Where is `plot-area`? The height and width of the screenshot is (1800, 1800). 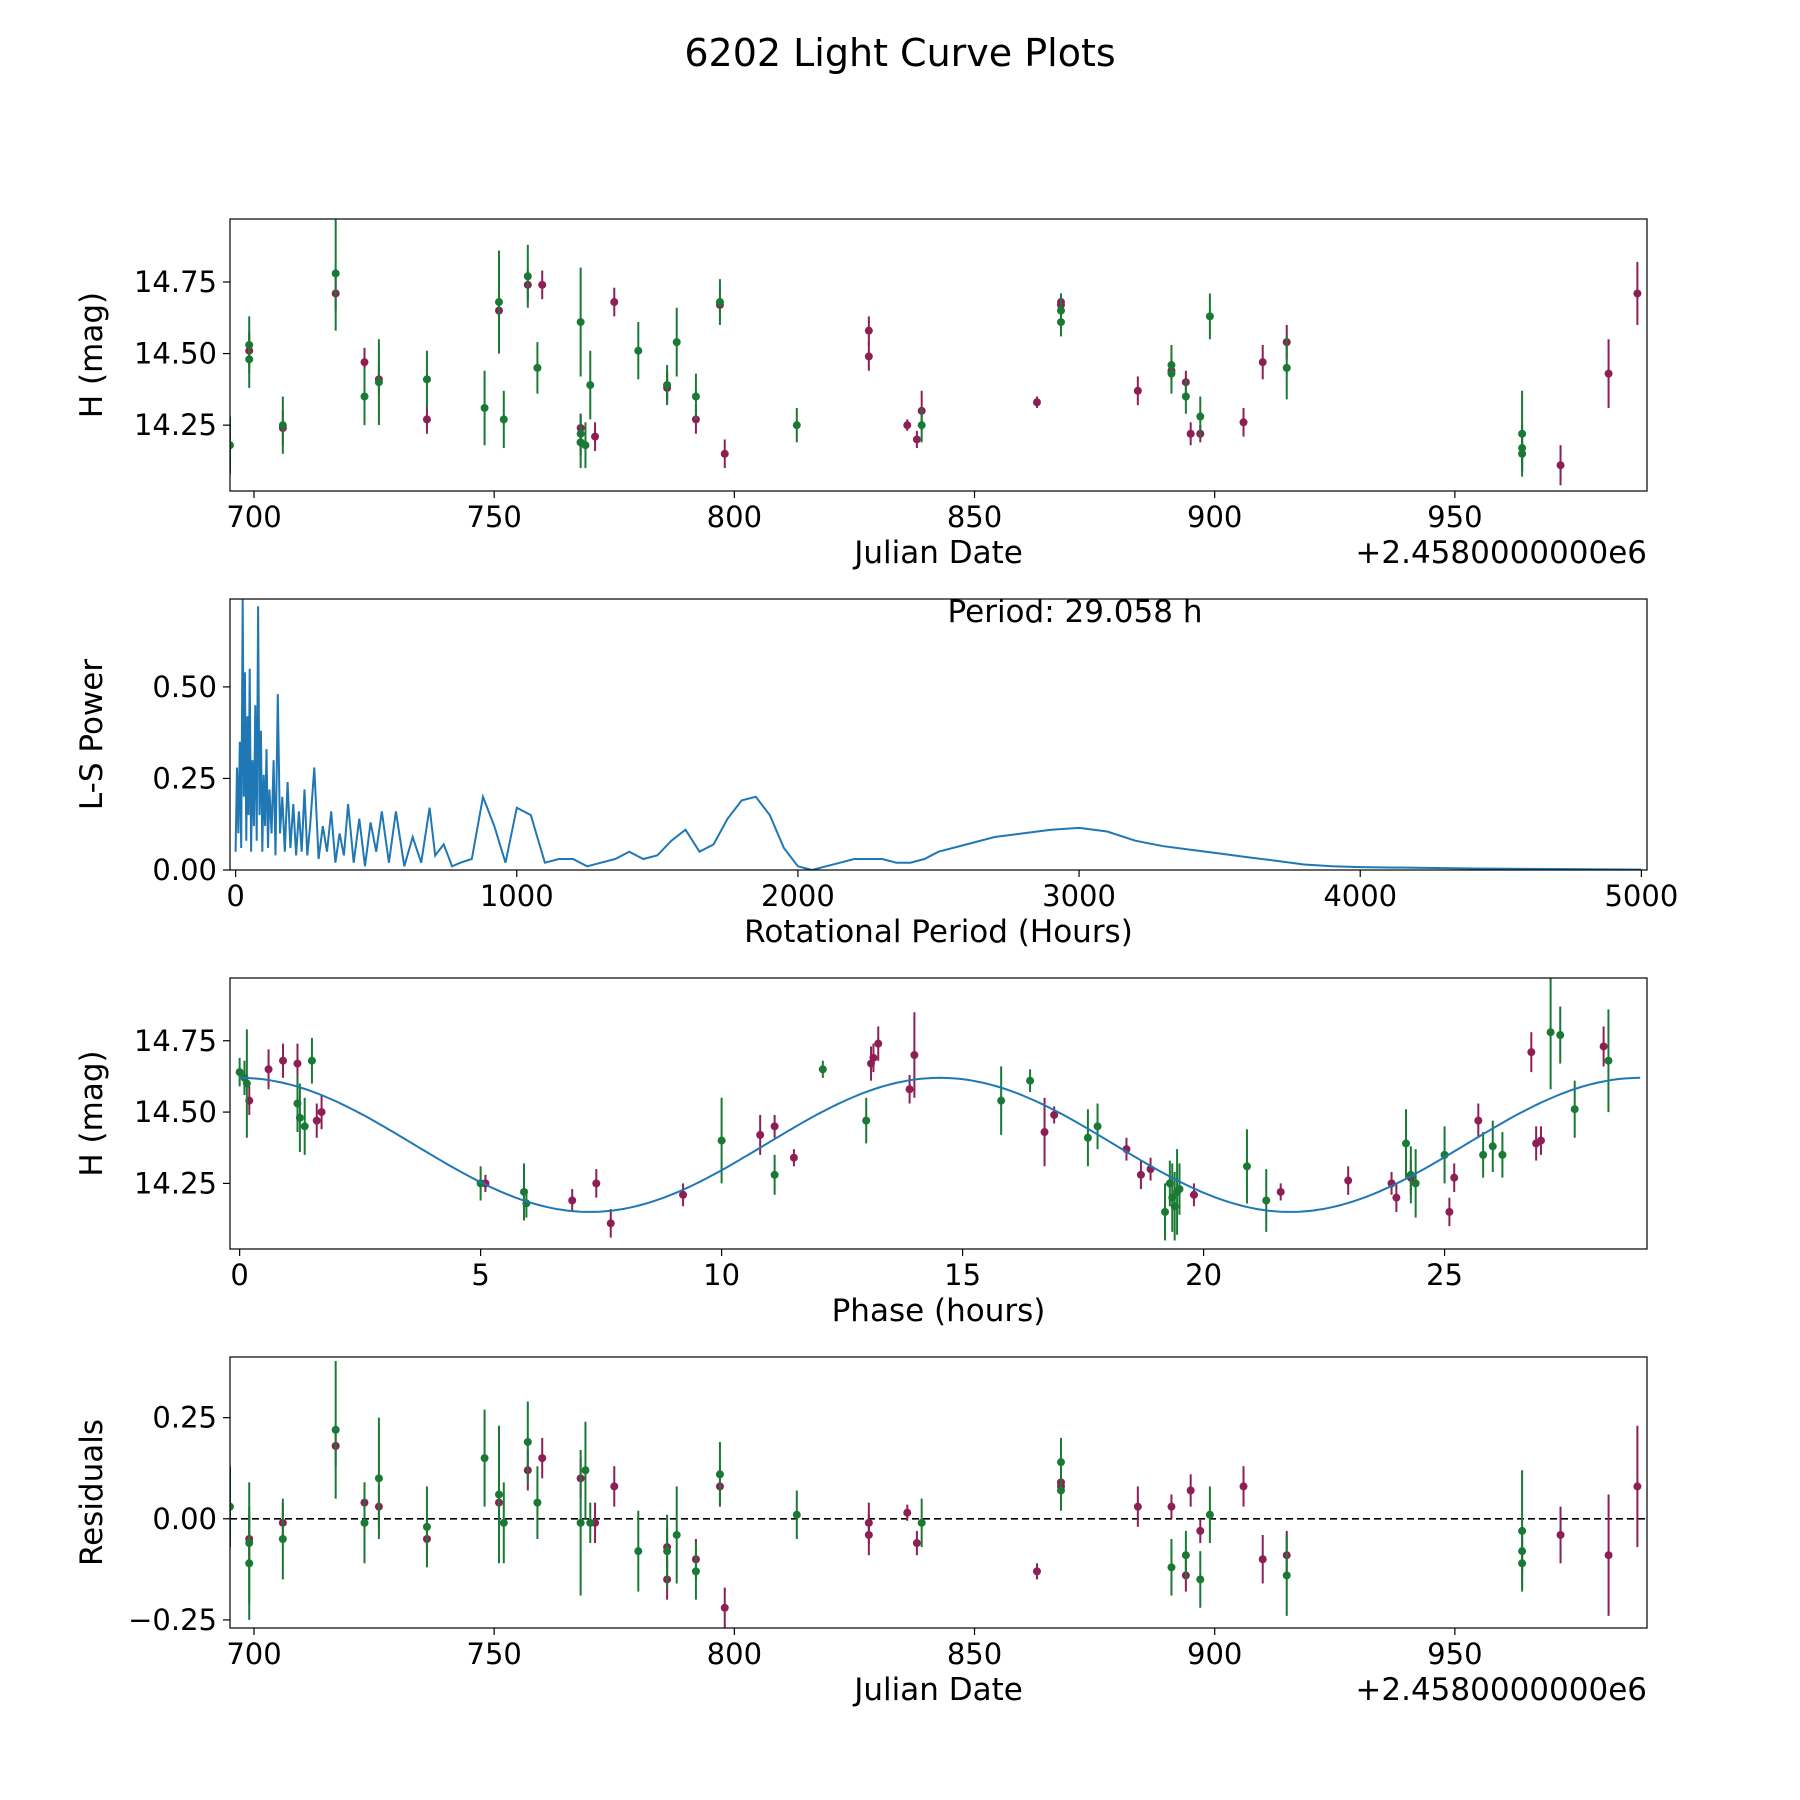 plot-area is located at coordinates (938, 1109).